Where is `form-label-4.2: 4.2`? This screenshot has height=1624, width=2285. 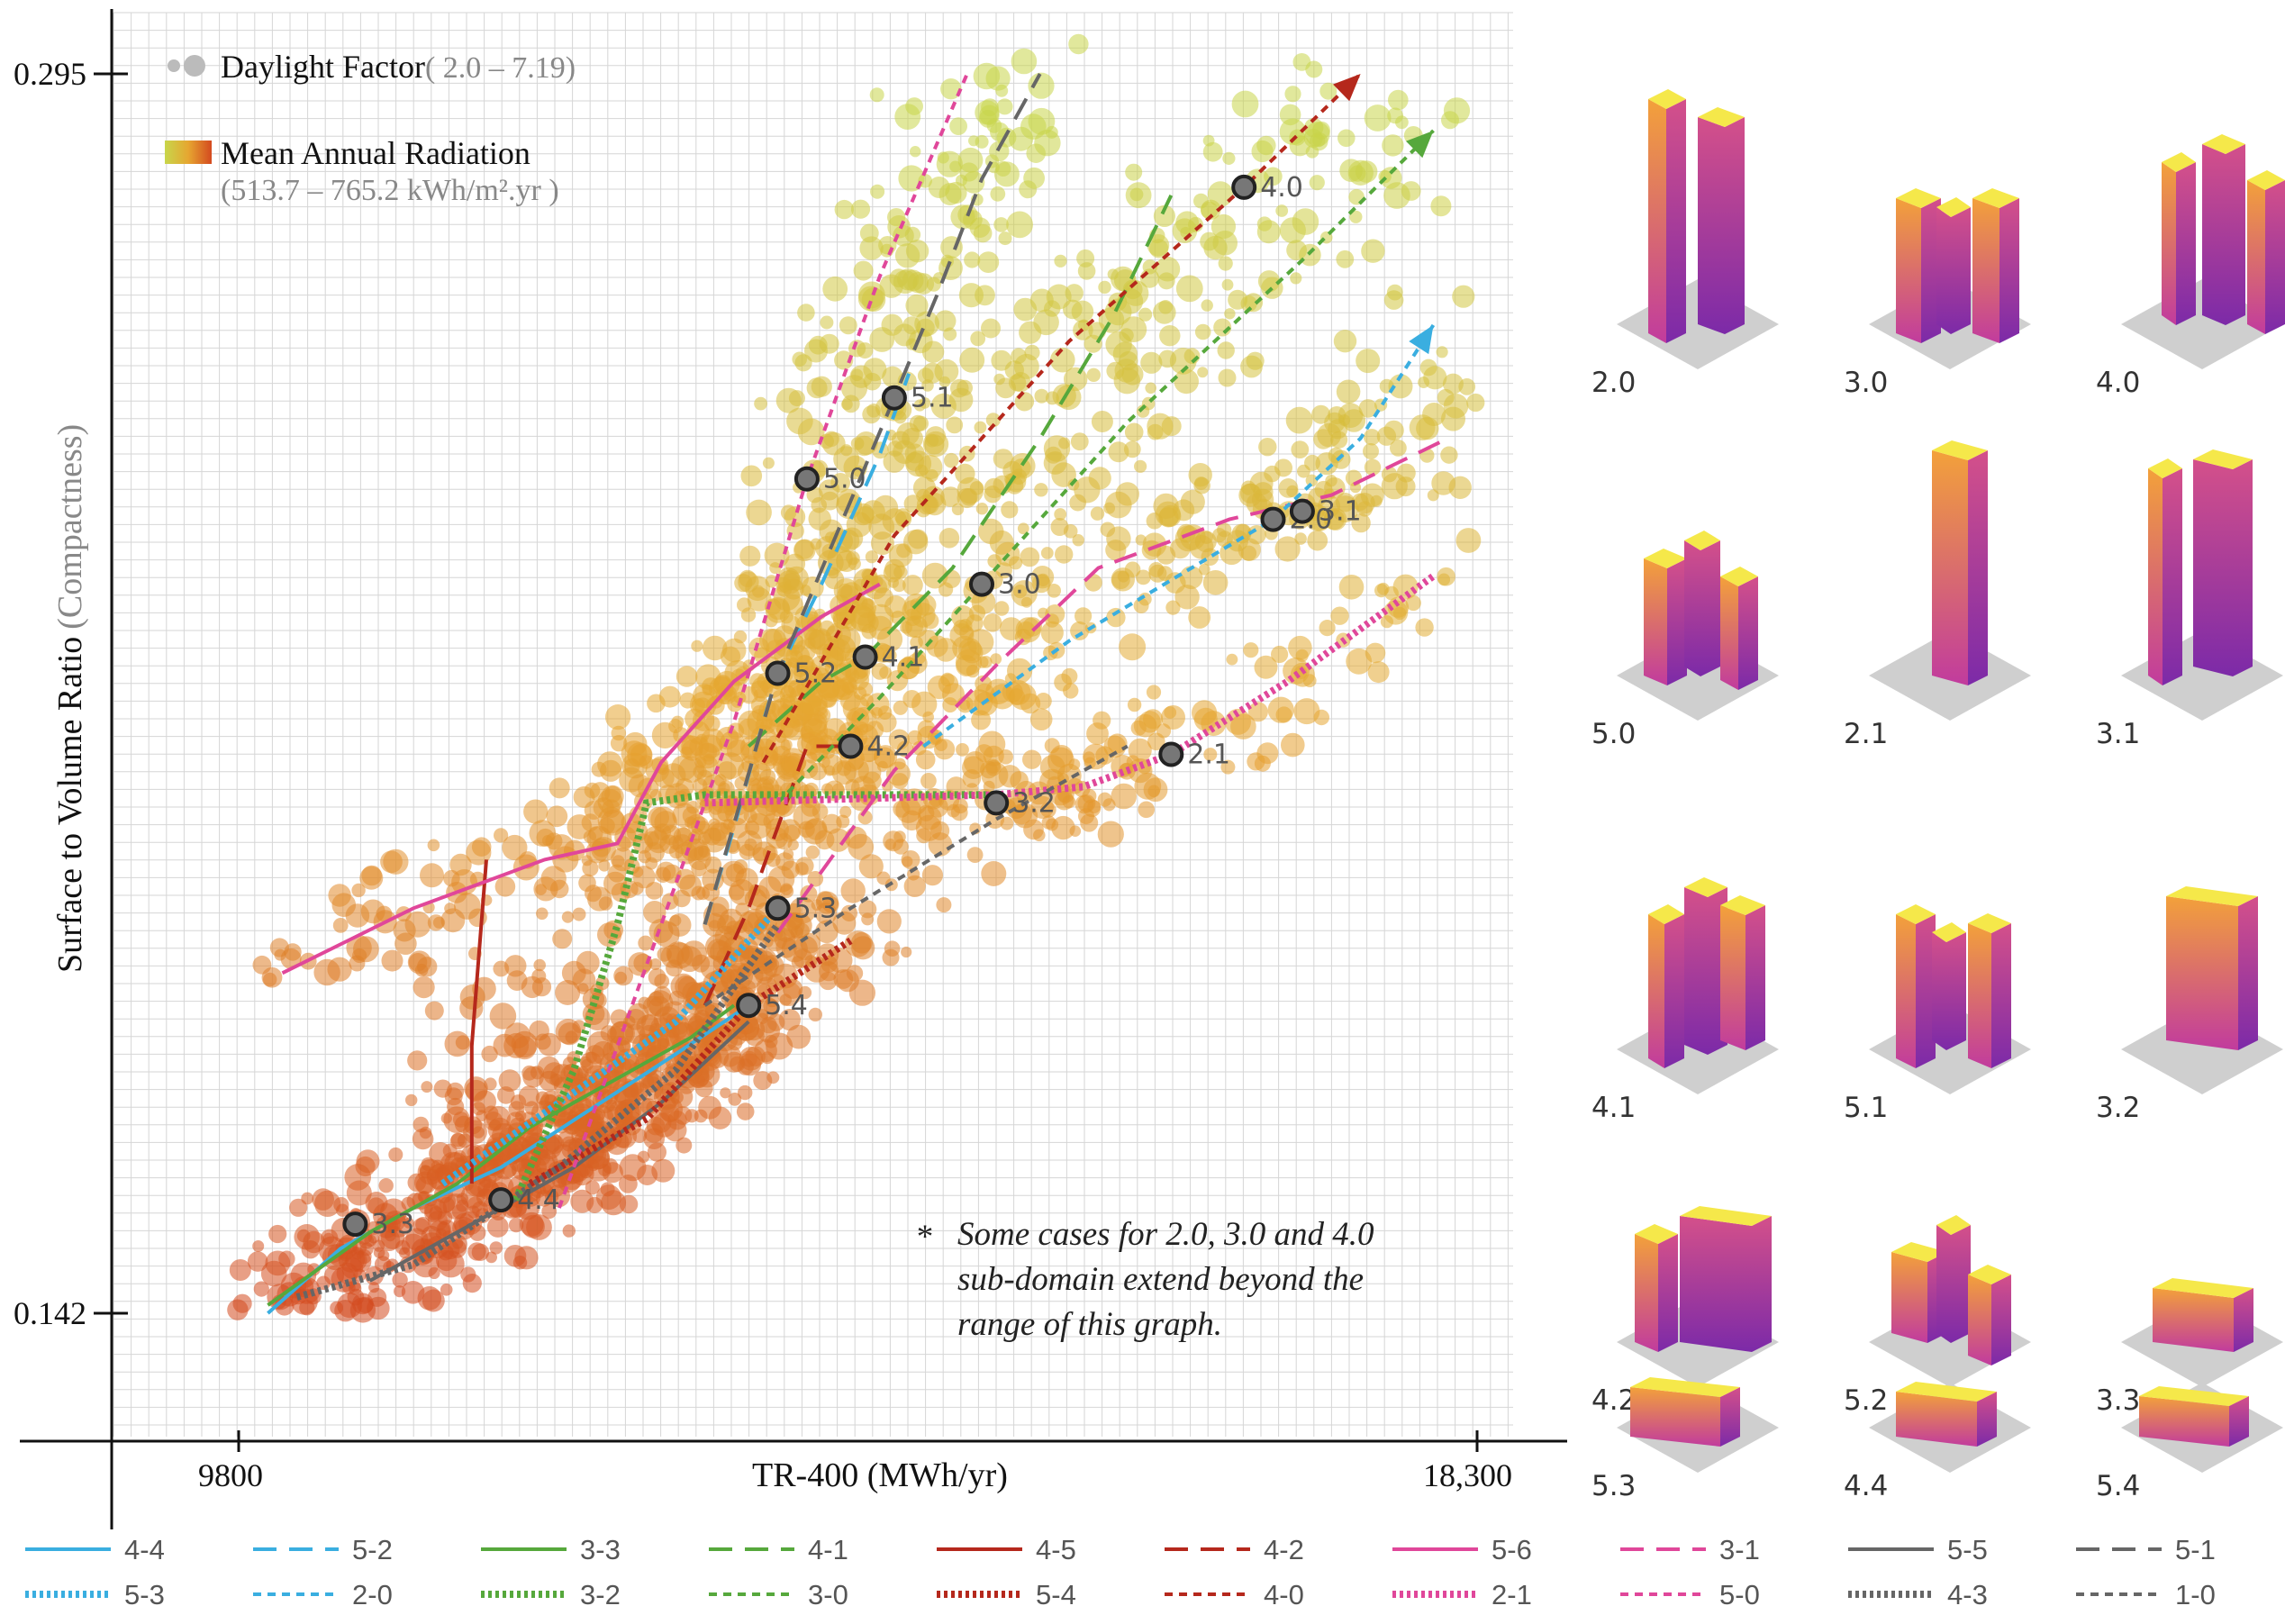
form-label-4.2: 4.2 is located at coordinates (1613, 1400).